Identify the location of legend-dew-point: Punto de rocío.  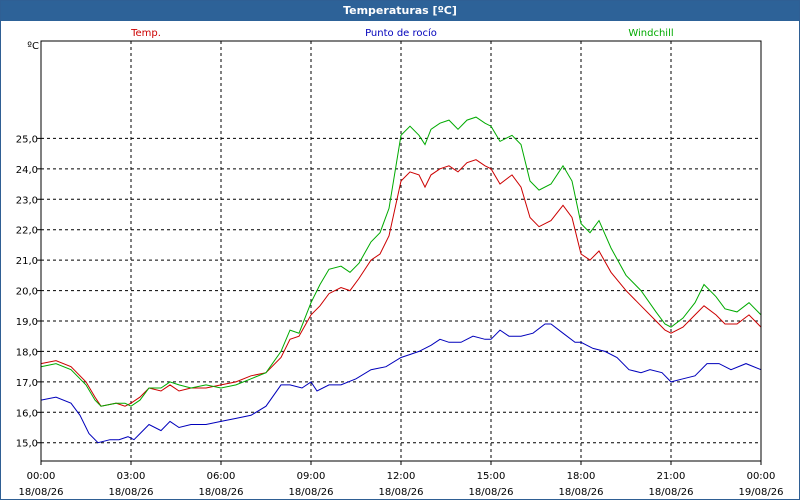
(401, 33).